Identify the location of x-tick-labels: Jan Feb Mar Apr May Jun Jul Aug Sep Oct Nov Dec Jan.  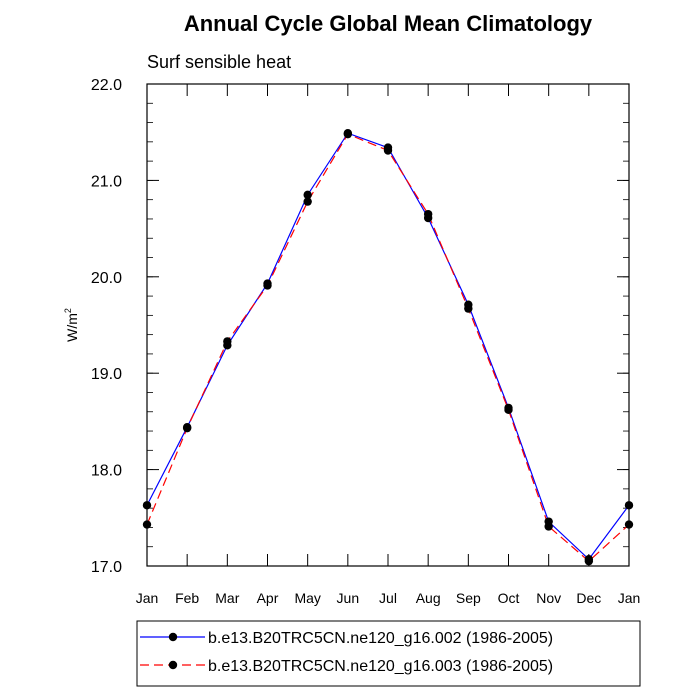
(388, 598).